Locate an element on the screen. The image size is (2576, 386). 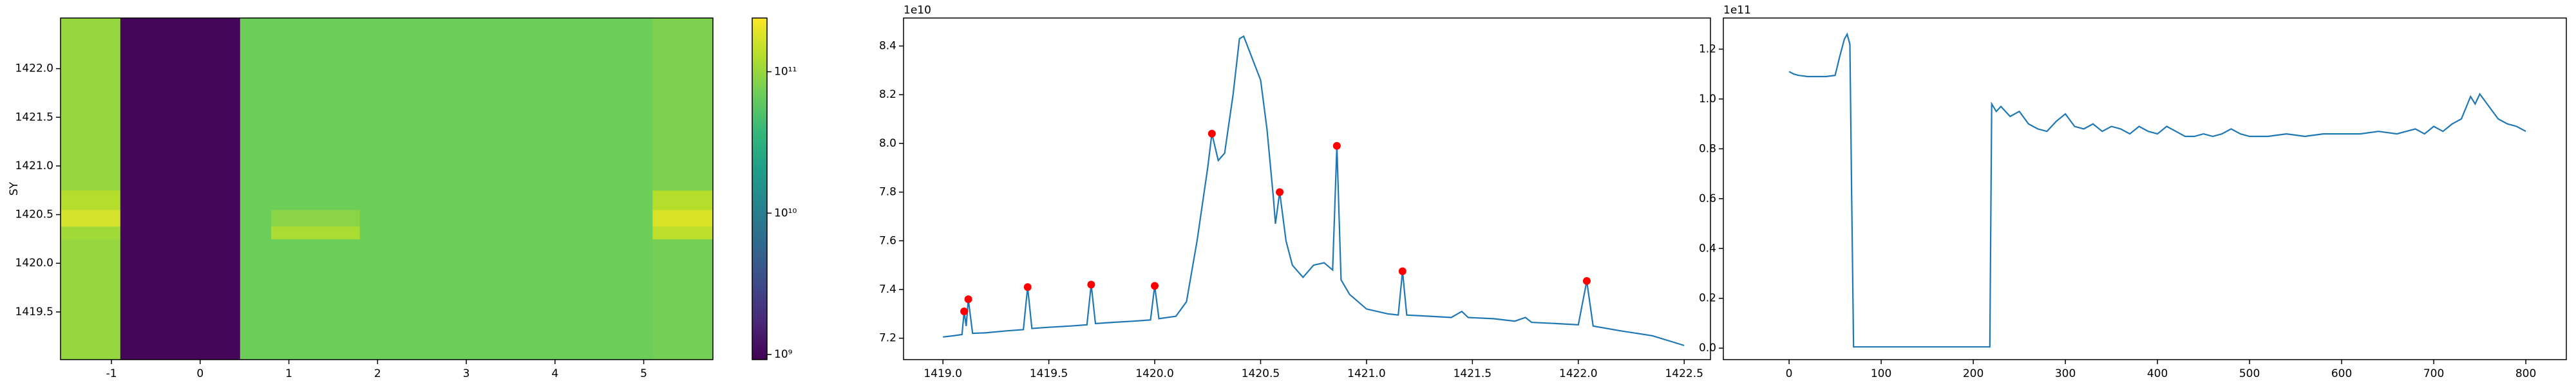
x-tick-label: 800 is located at coordinates (2525, 373).